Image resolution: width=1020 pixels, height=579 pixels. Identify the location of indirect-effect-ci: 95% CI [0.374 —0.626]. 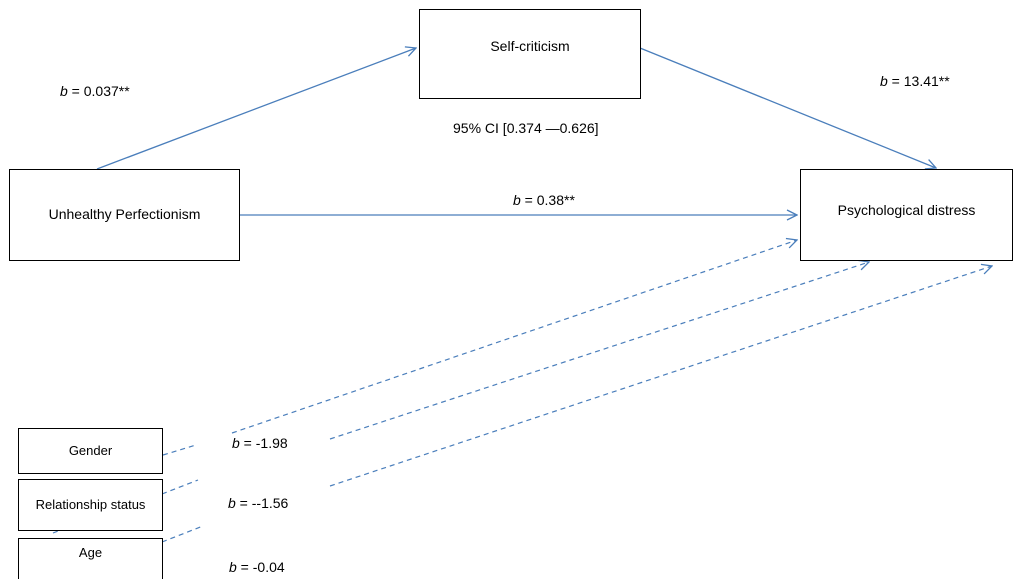
(526, 128).